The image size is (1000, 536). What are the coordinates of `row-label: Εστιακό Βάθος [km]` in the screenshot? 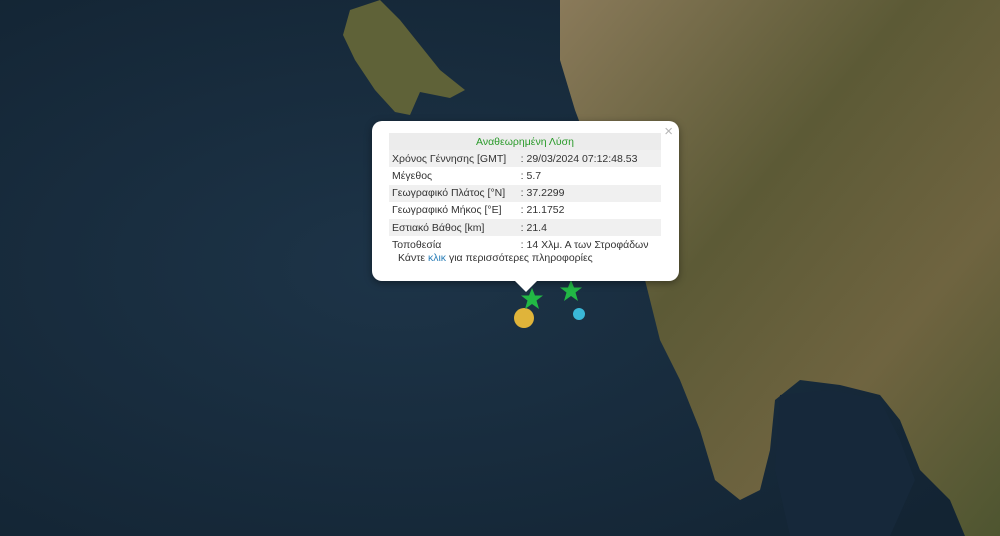 It's located at (453, 227).